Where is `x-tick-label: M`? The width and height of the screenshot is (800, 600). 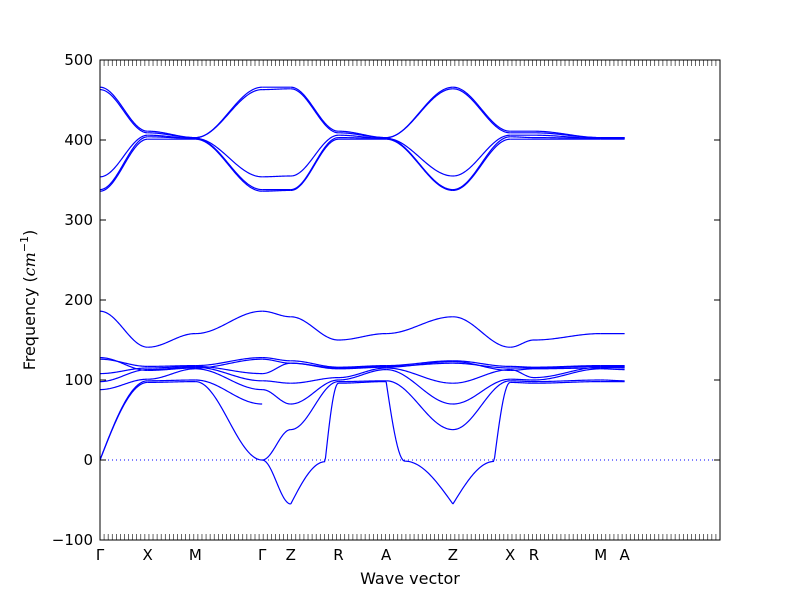
x-tick-label: M is located at coordinates (600, 555).